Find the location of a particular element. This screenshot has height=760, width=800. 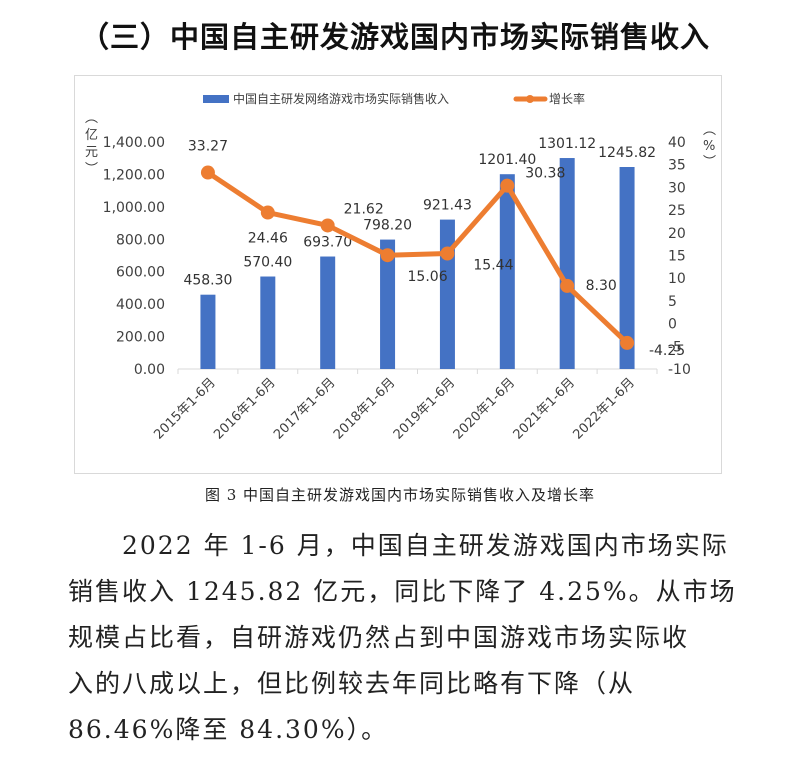

paragraph-line: 销售收入 1245.82 亿元，同比下降了 4.25%。从市场 is located at coordinates (402, 591).